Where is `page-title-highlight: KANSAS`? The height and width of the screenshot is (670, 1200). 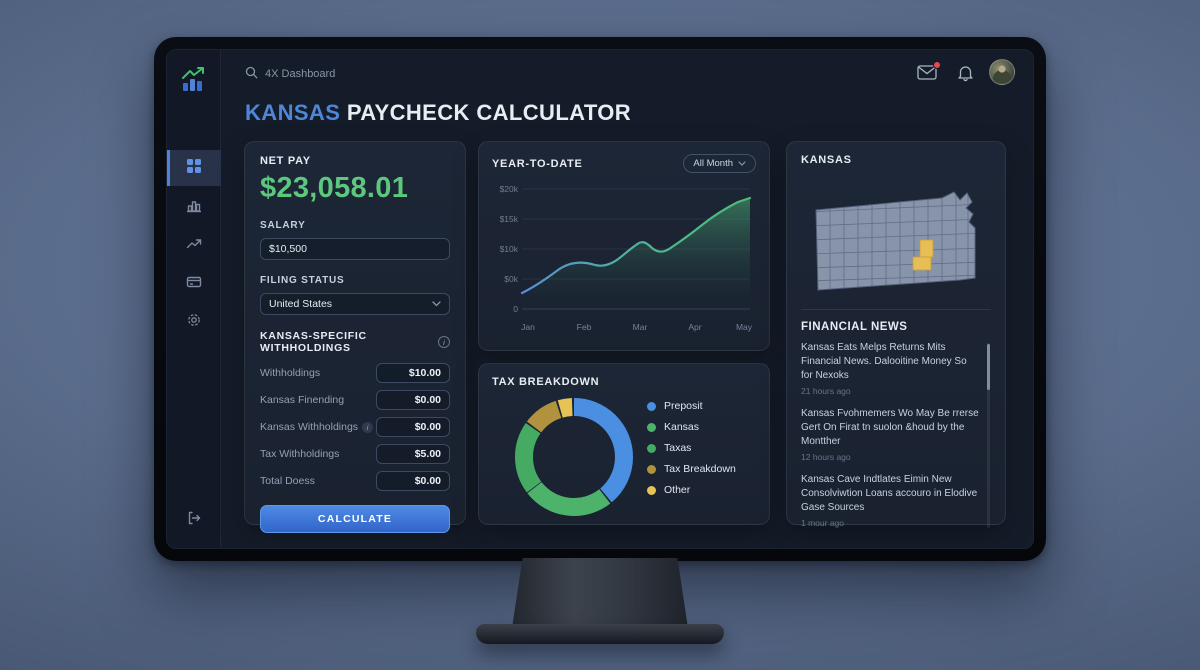
page-title-highlight: KANSAS is located at coordinates (293, 112).